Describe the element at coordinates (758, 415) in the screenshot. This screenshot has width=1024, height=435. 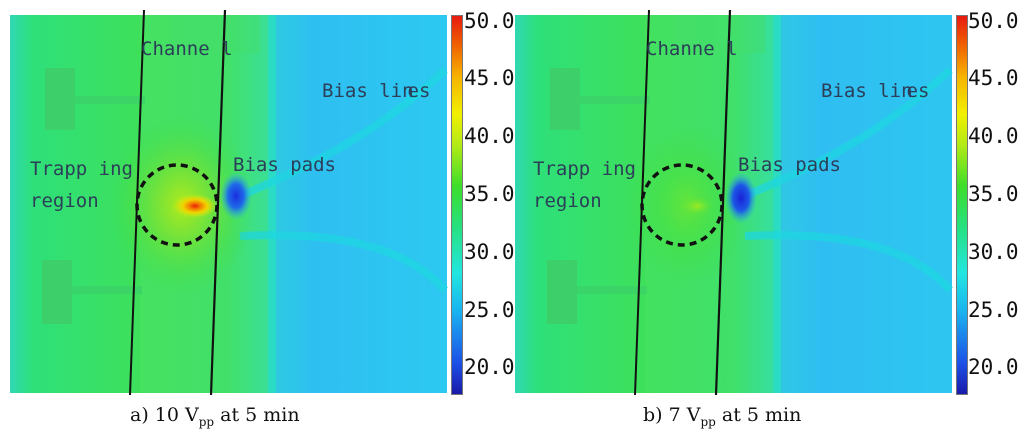
I see `caption-b-suffix: at 5 min` at that location.